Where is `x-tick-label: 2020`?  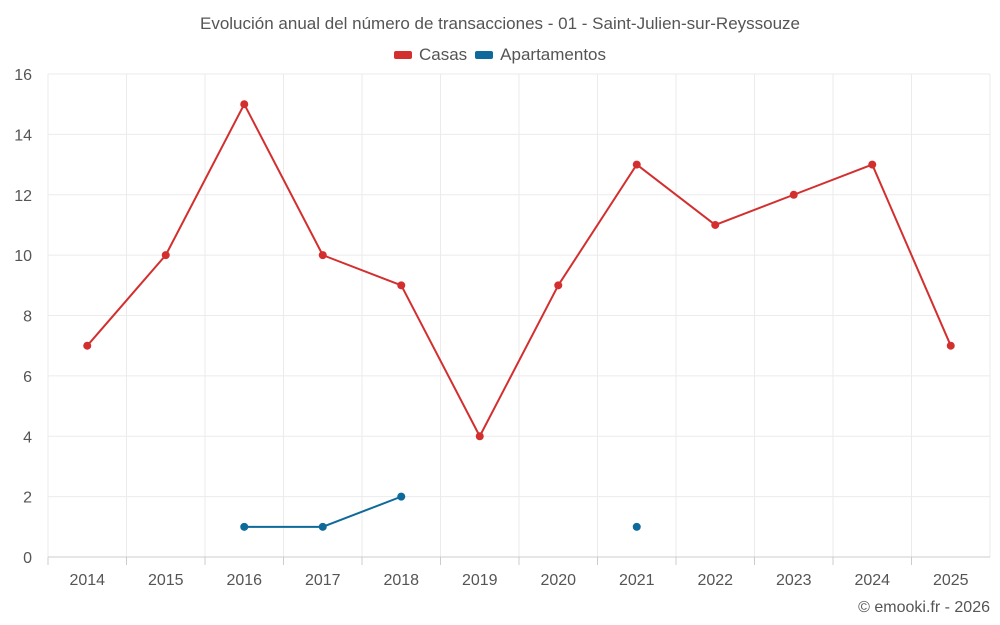 x-tick-label: 2020 is located at coordinates (558, 580).